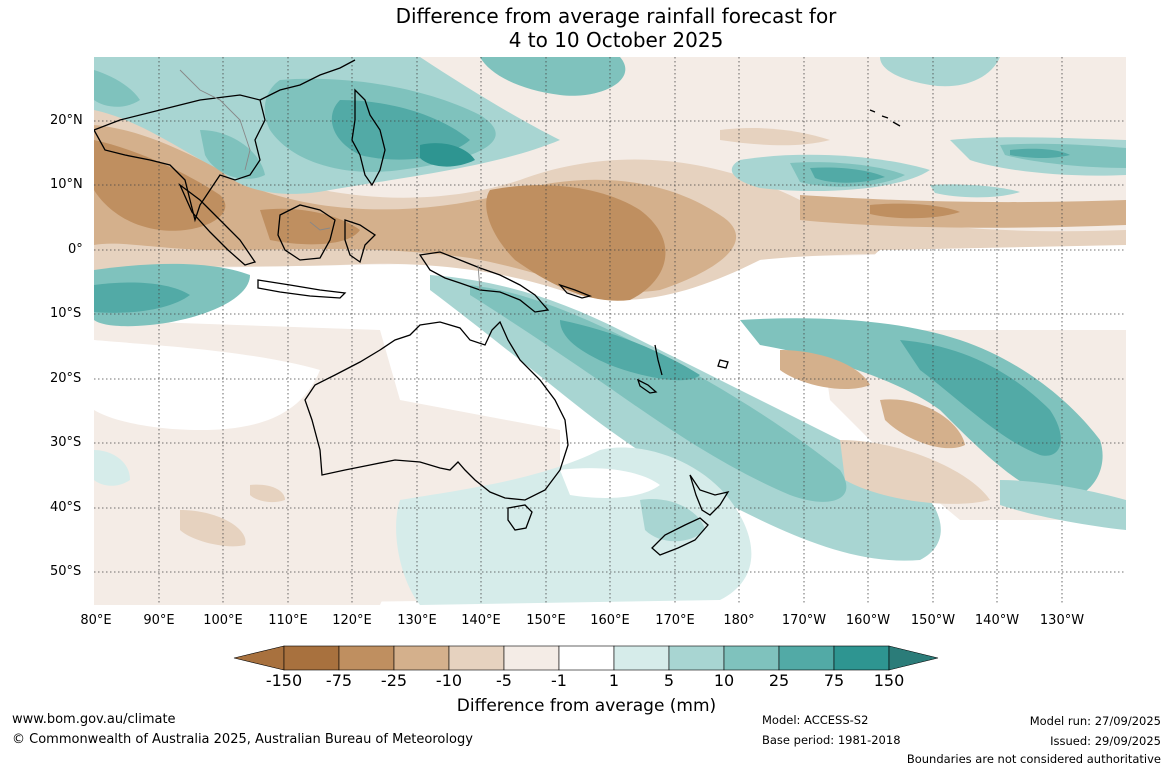 The image size is (1173, 770). What do you see at coordinates (680, 536) in the screenshot?
I see `new-zealand-south` at bounding box center [680, 536].